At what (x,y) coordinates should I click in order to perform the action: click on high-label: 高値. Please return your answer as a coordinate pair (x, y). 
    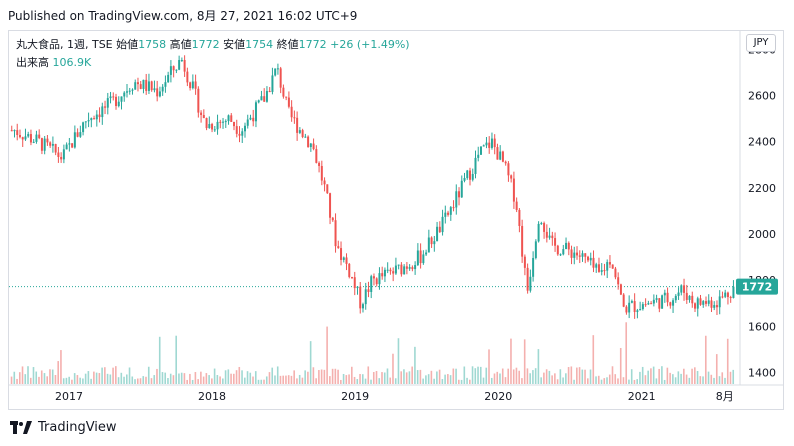
    Looking at the image, I should click on (180, 44).